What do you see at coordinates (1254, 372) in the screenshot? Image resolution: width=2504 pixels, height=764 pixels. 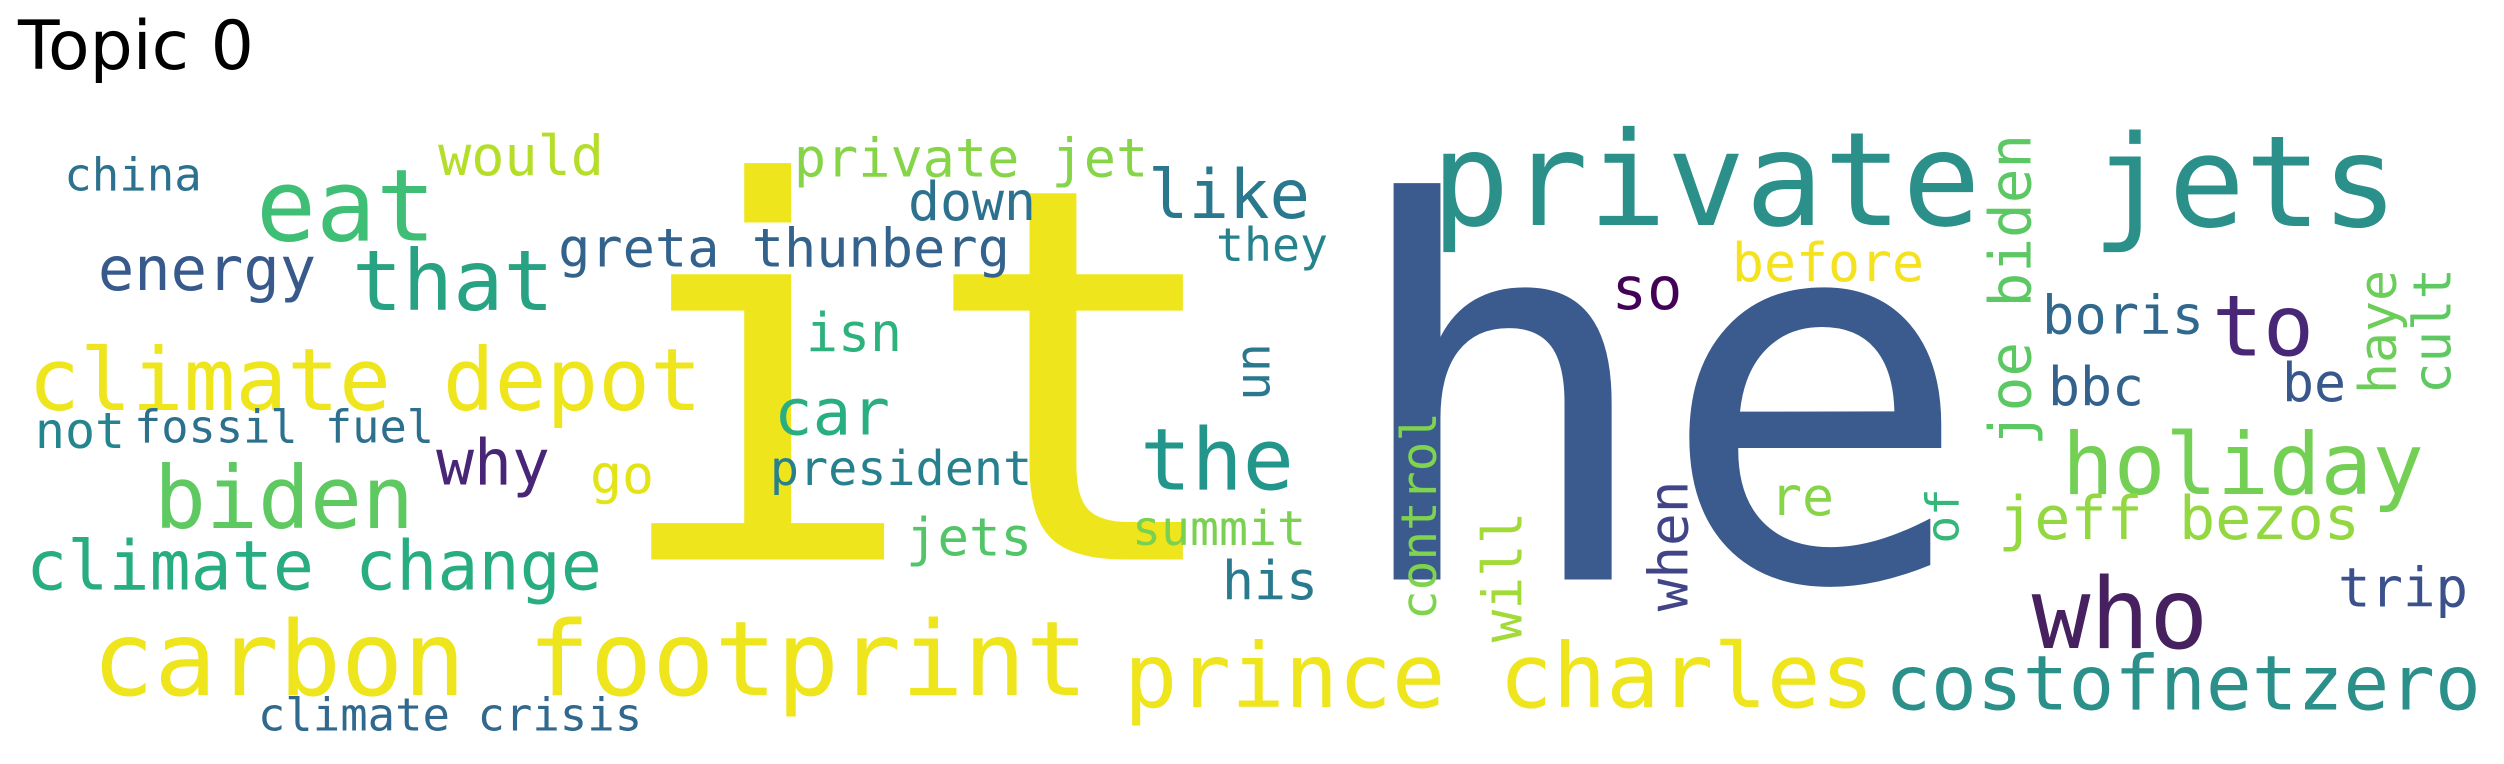 I see `word-un: un` at bounding box center [1254, 372].